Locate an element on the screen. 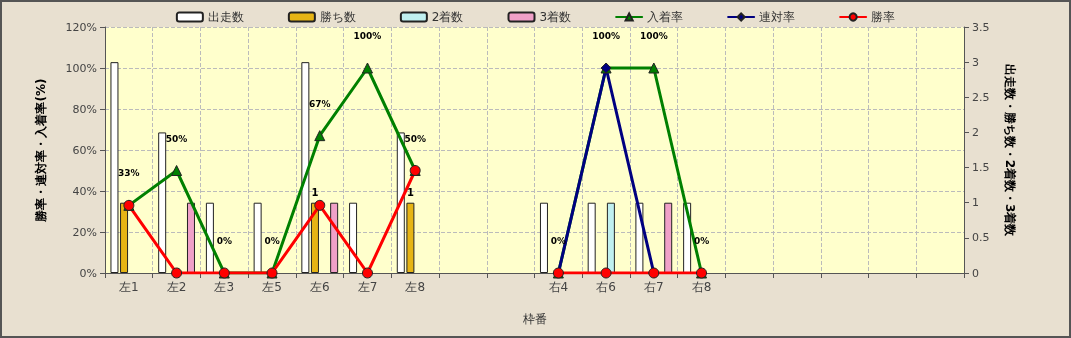  y-tick-label: 120% is located at coordinates (81, 27).